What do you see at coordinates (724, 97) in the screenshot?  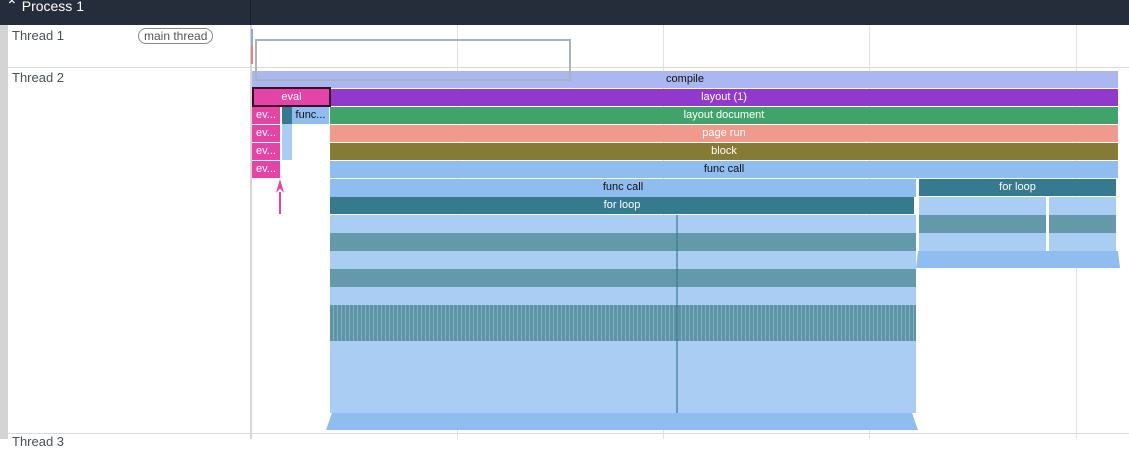 I see `slice-layout: layout (1)` at bounding box center [724, 97].